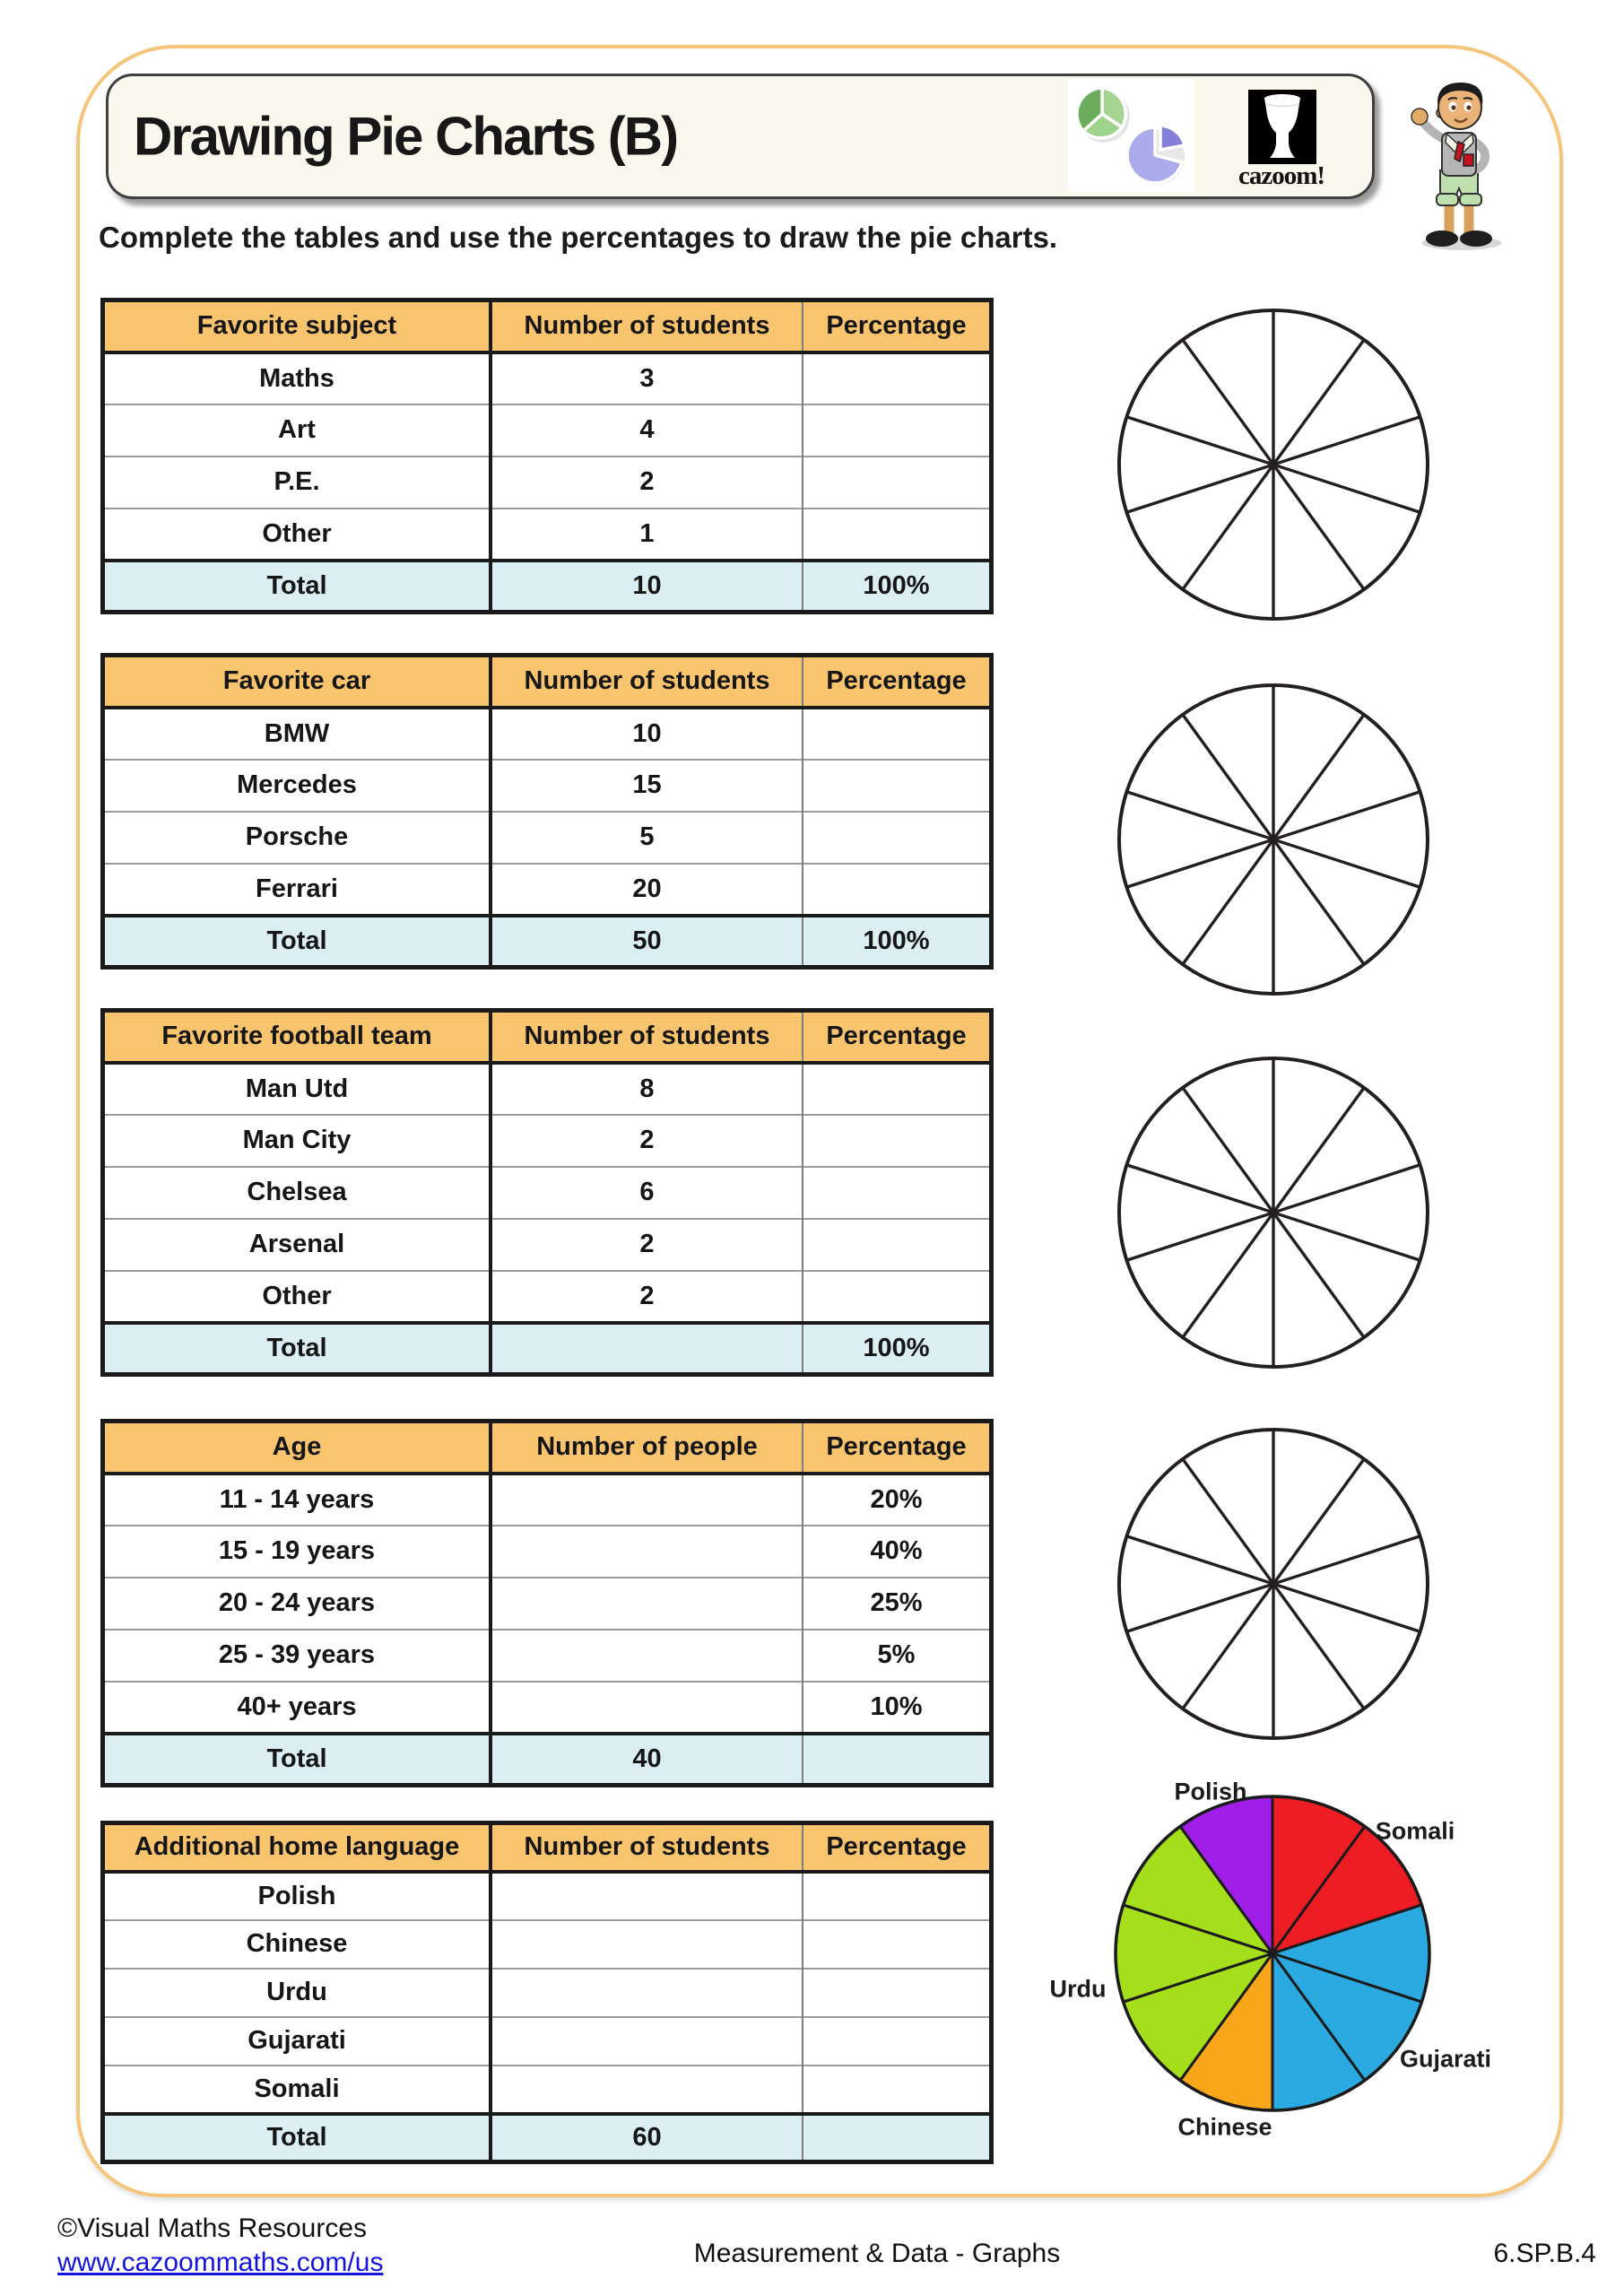 Image resolution: width=1624 pixels, height=2296 pixels. I want to click on table-cell: 40+ years, so click(297, 1707).